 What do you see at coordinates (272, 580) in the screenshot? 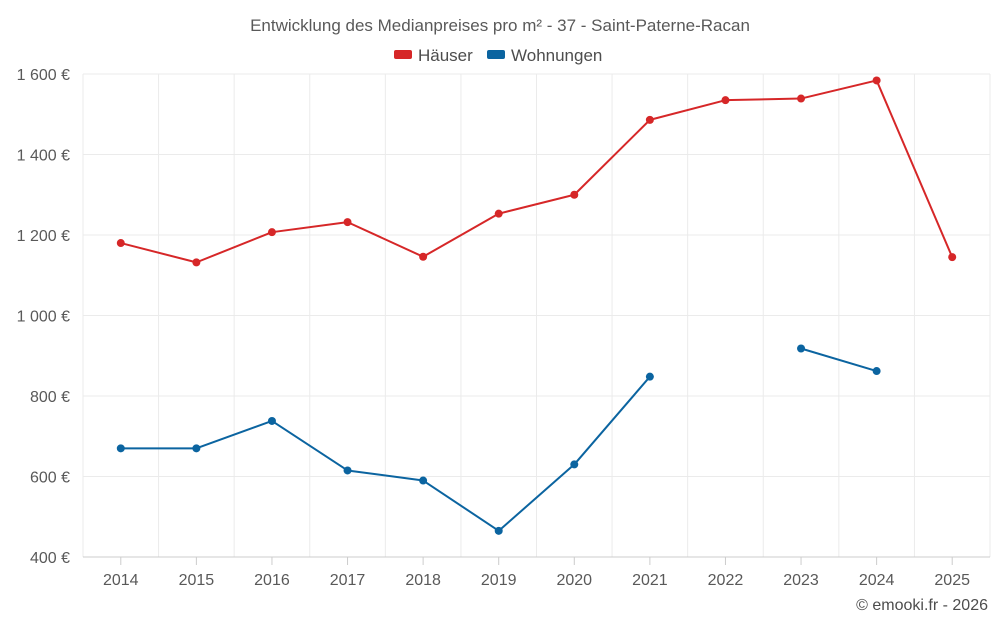
I see `x-tick-label: 2016` at bounding box center [272, 580].